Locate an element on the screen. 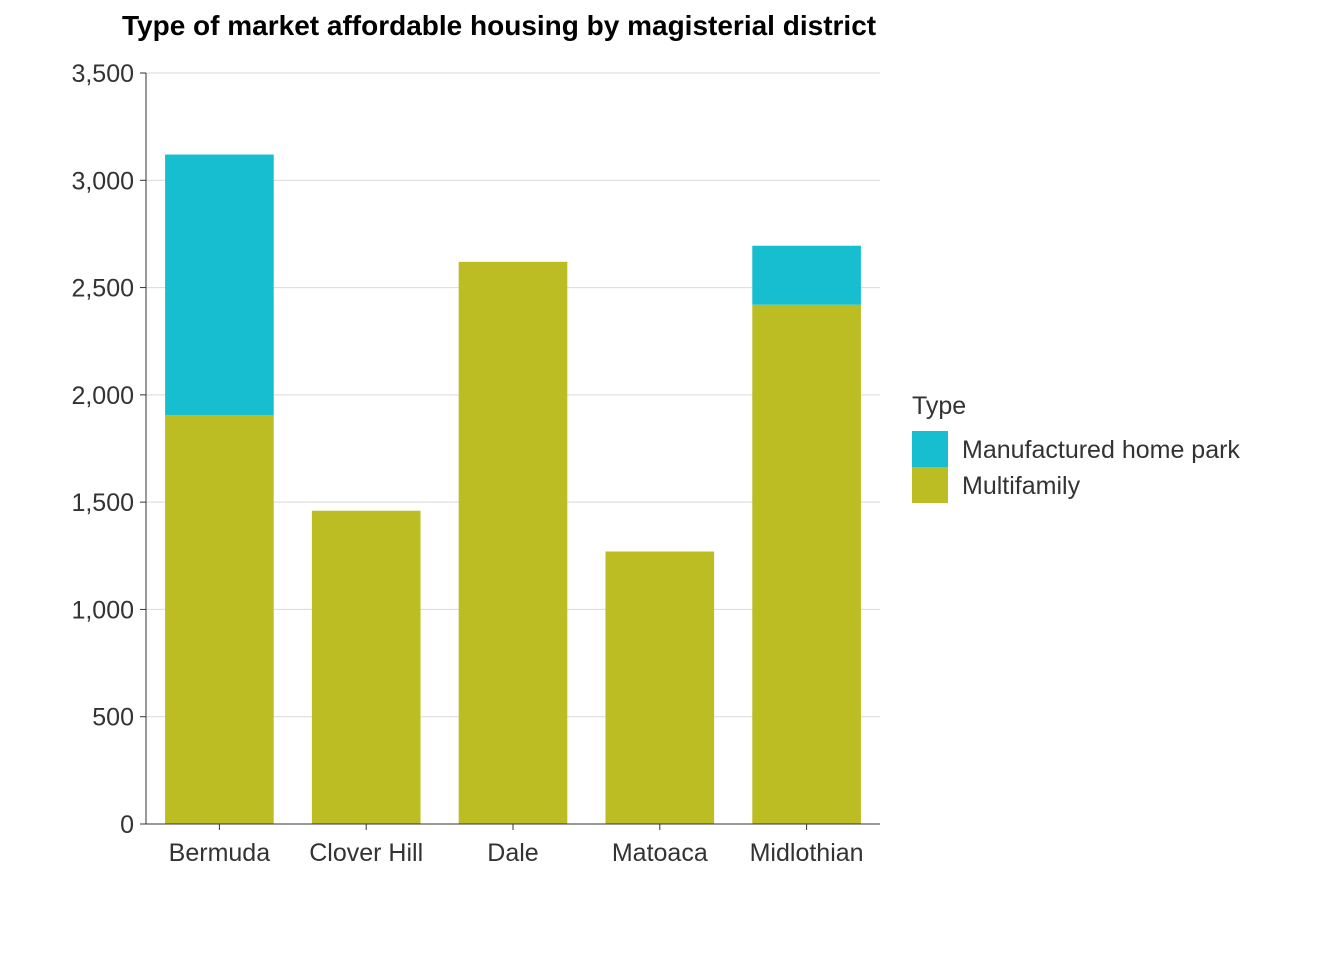  y-tick-label: 500 is located at coordinates (113, 718).